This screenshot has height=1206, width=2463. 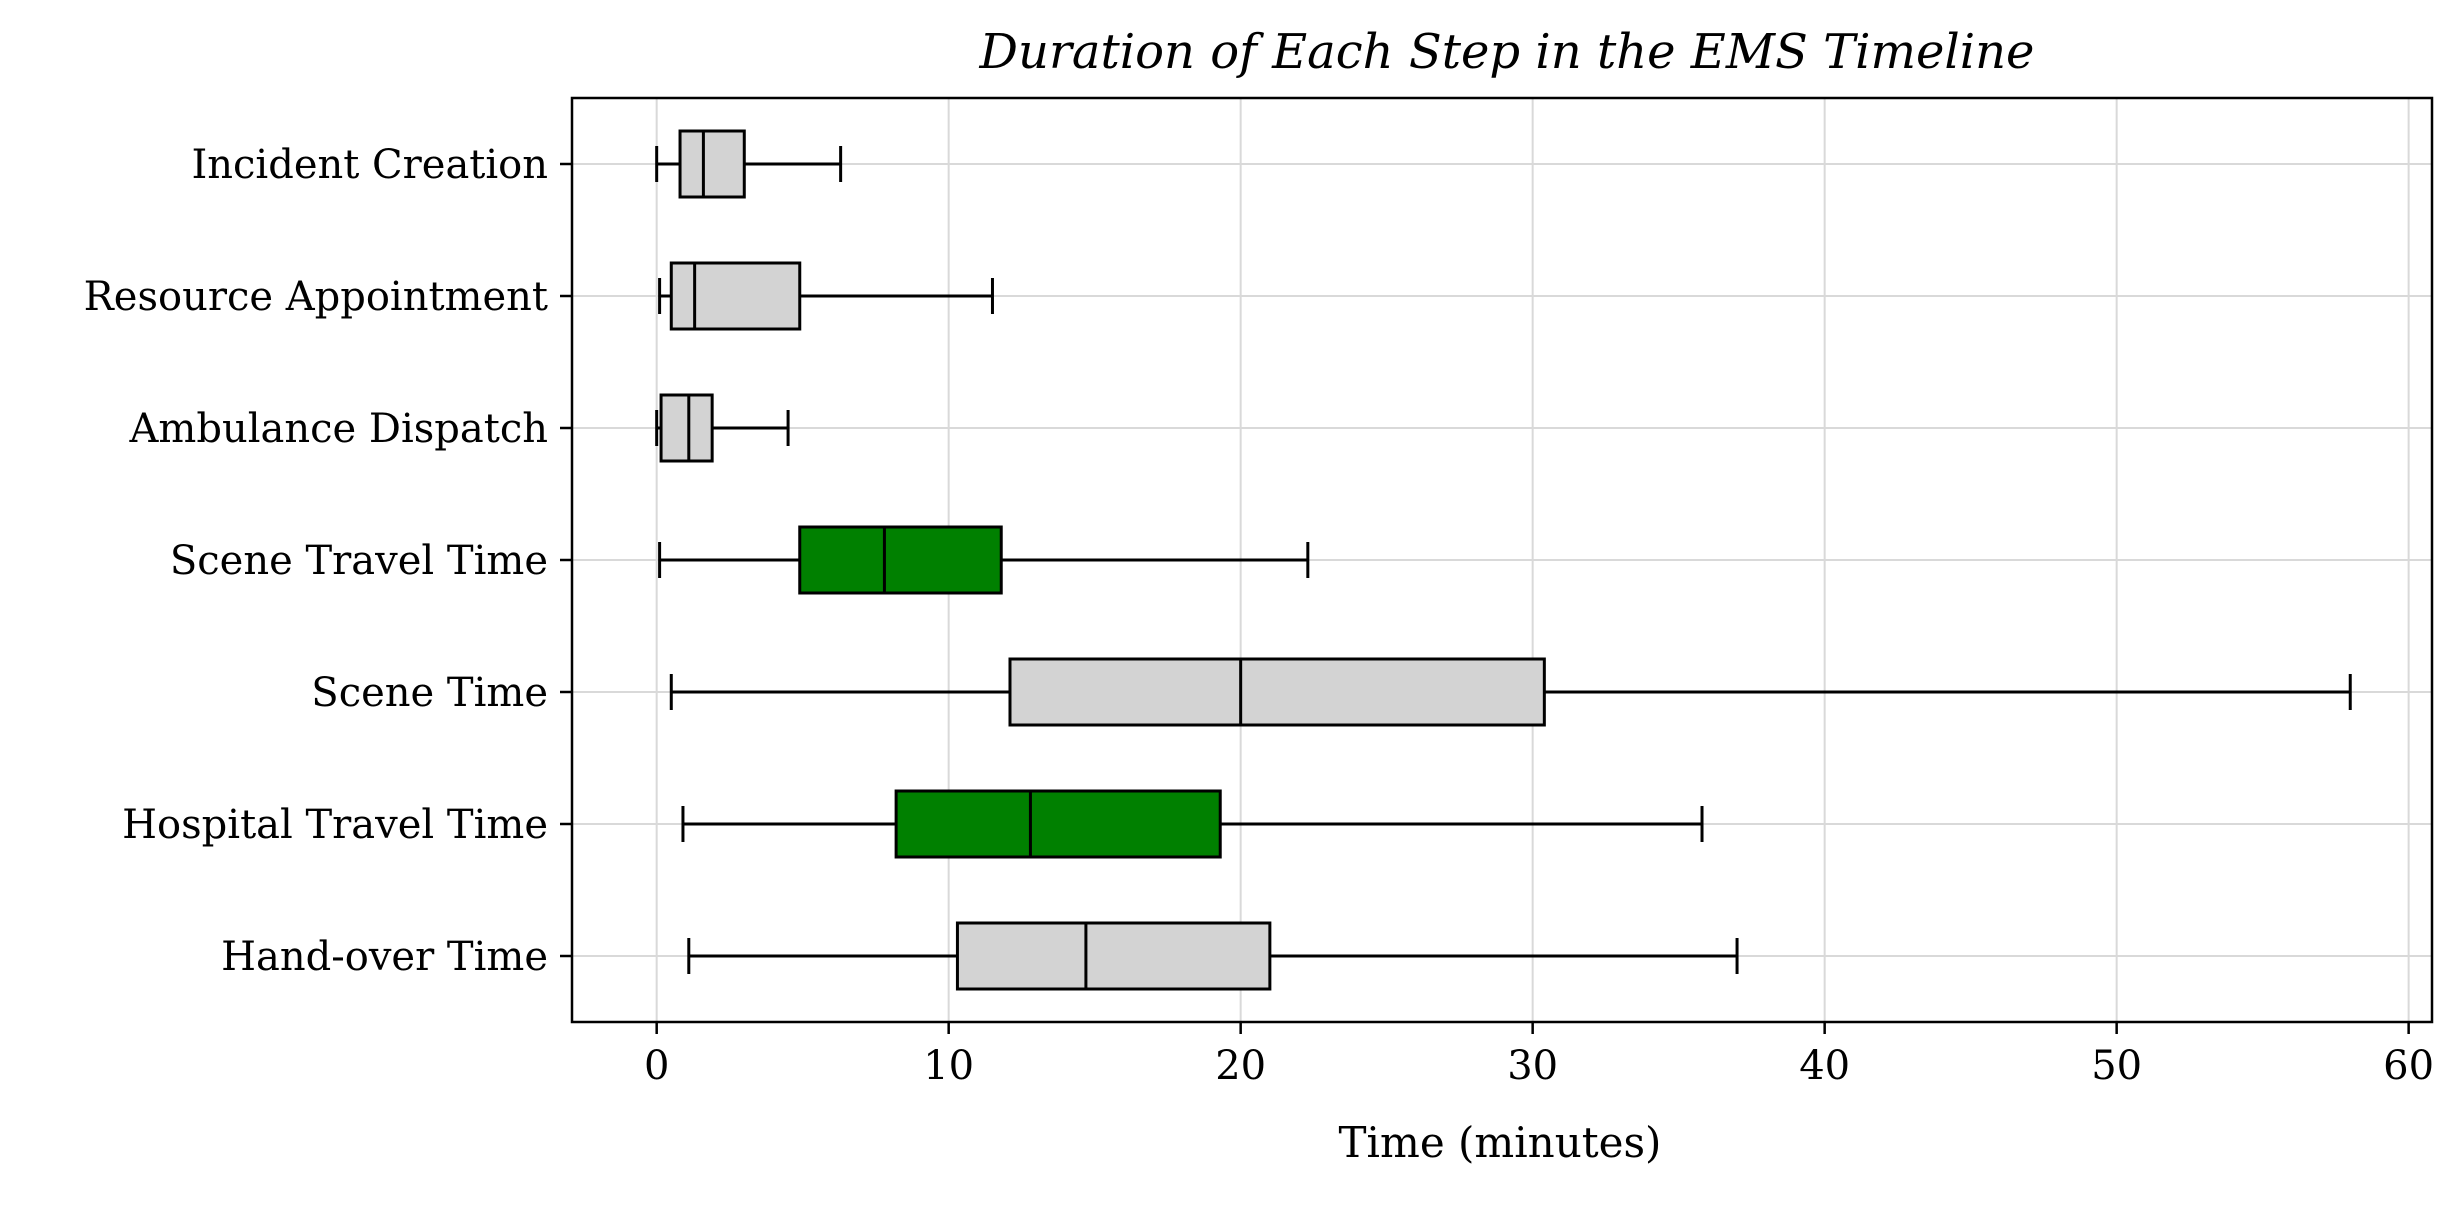 I want to click on y-tick-label: Scene Time, so click(x=429, y=693).